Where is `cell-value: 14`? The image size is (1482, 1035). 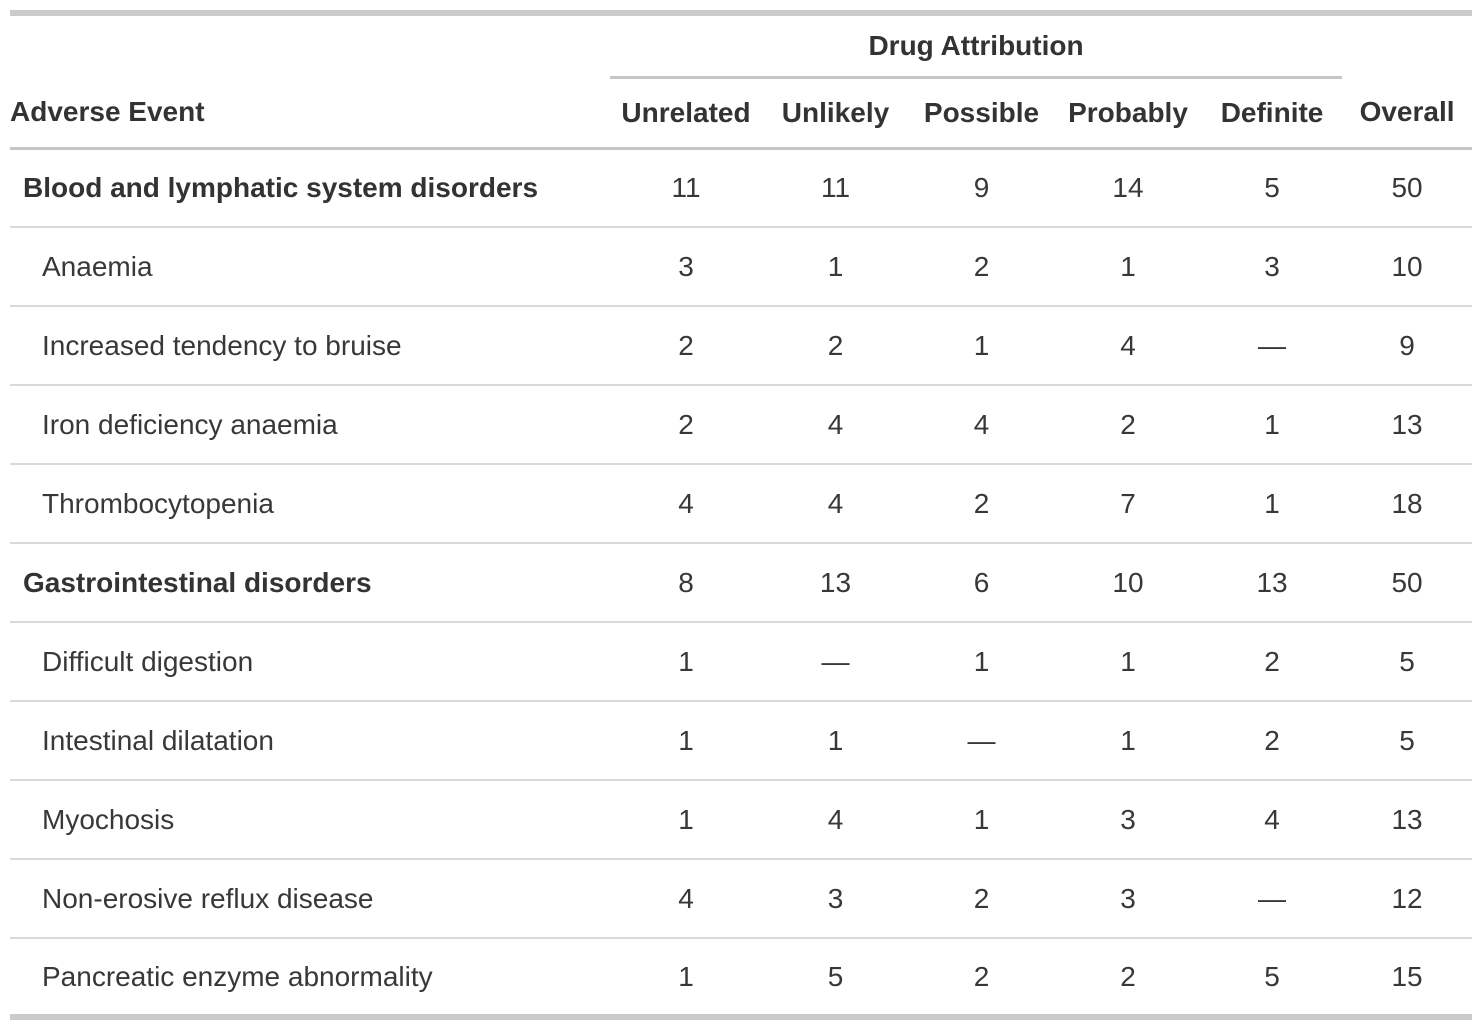 cell-value: 14 is located at coordinates (1128, 187).